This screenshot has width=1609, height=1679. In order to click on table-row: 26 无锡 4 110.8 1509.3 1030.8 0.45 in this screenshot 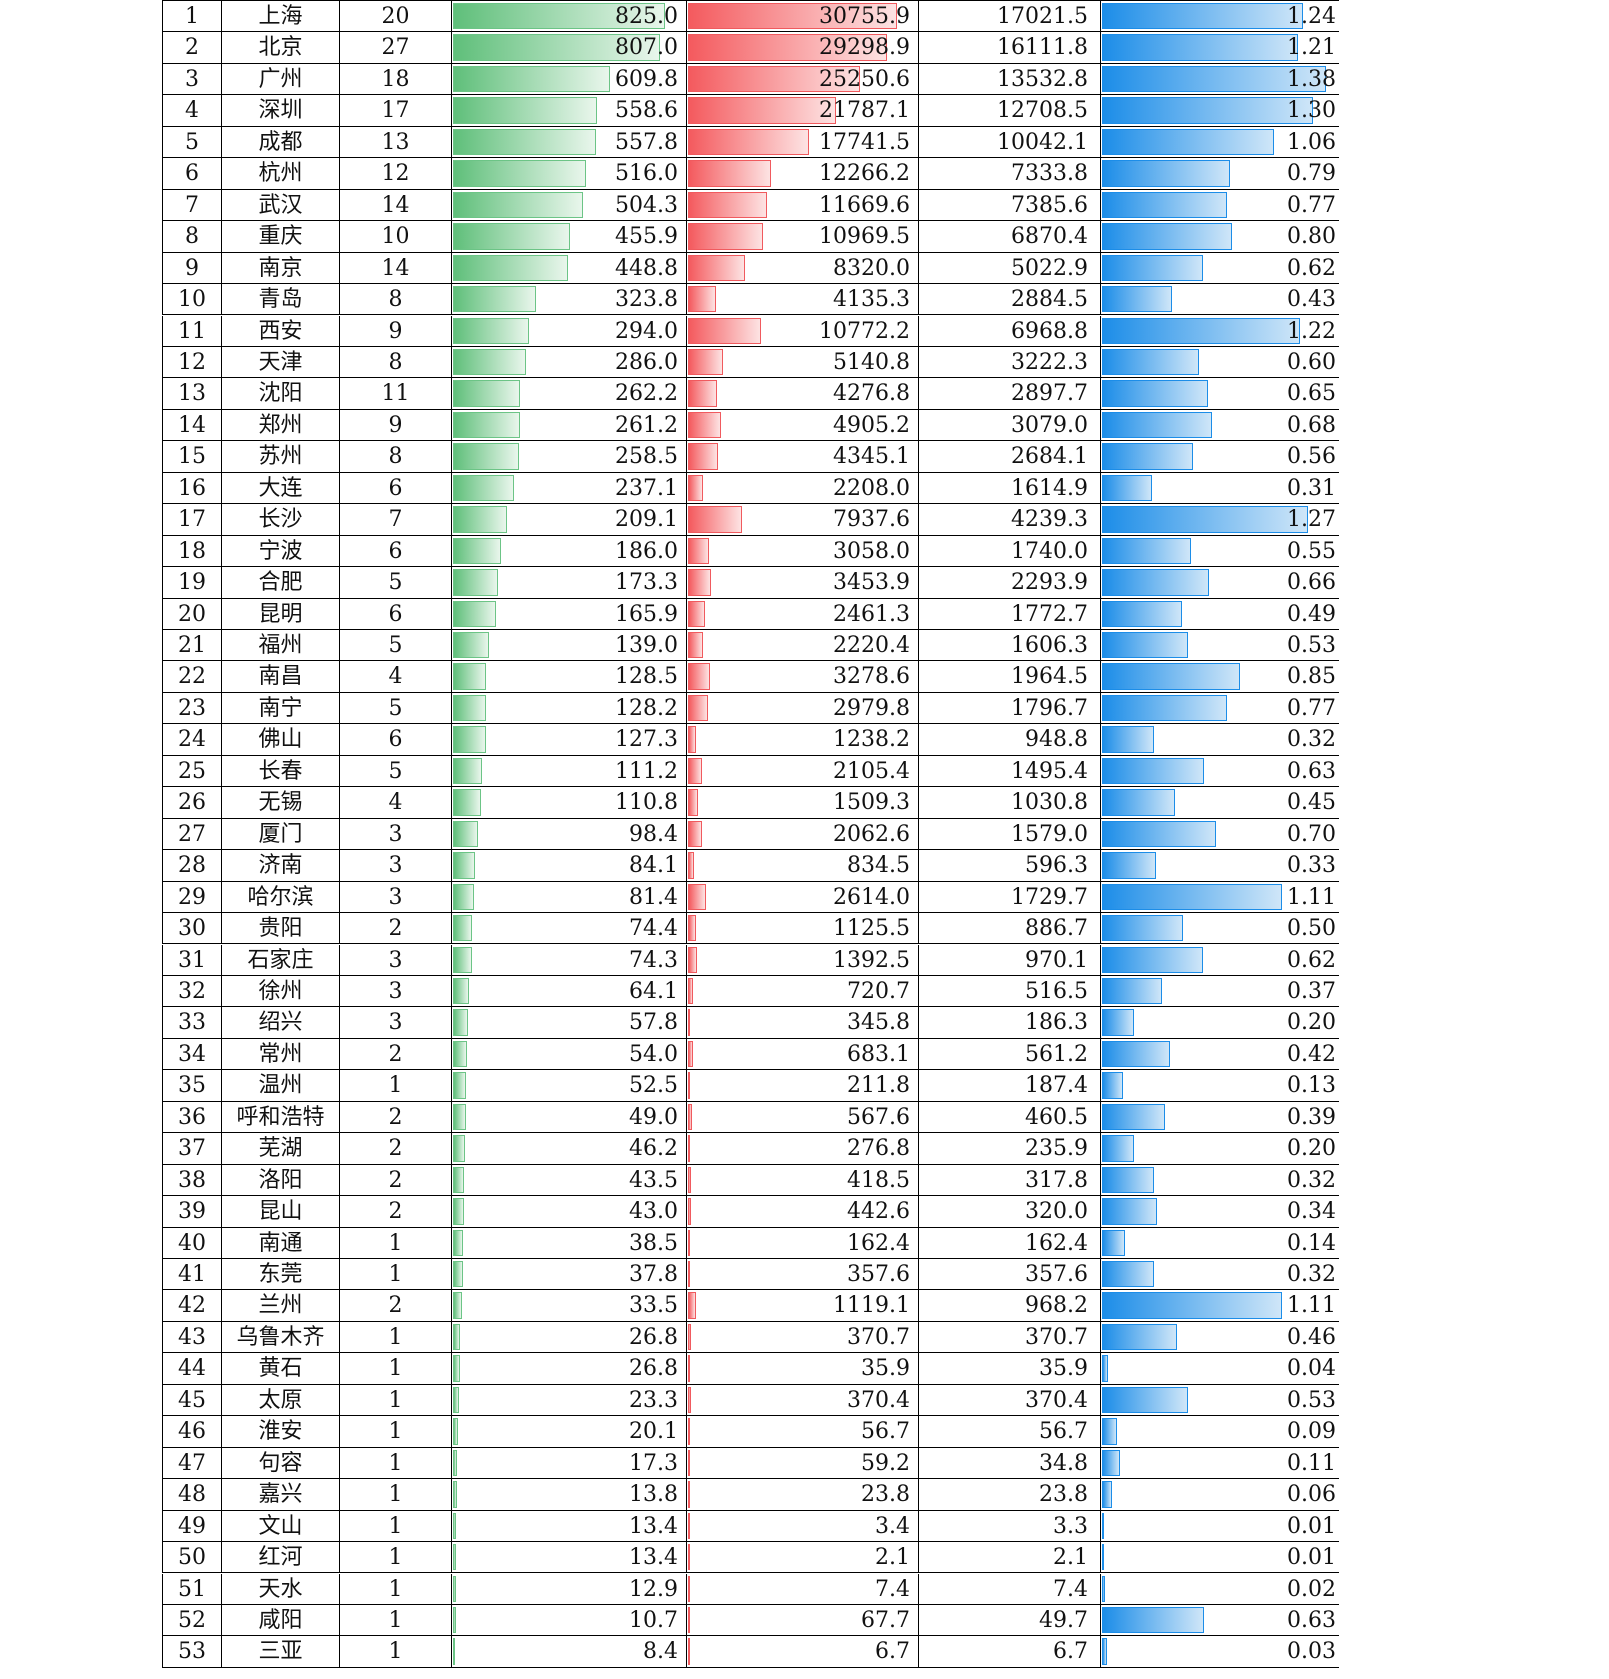, I will do `click(750, 803)`.